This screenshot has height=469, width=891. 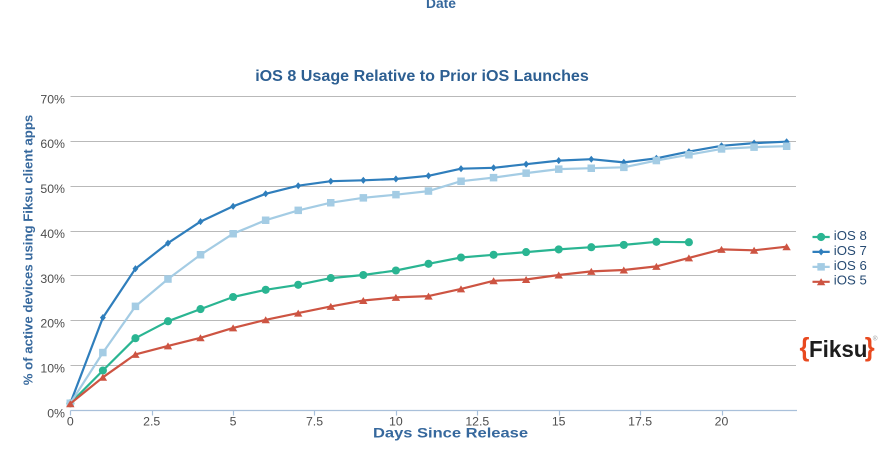 I want to click on svg-text: 20%, so click(x=52, y=324).